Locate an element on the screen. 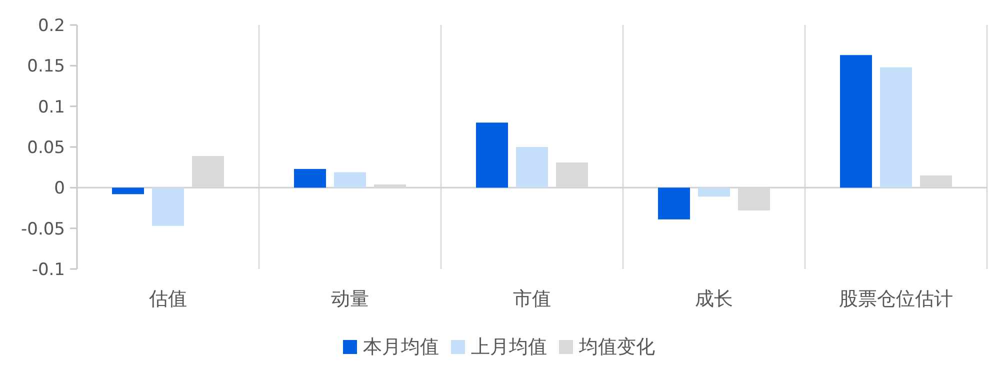 This screenshot has width=999, height=372. legend-label: 上月均值 is located at coordinates (509, 347).